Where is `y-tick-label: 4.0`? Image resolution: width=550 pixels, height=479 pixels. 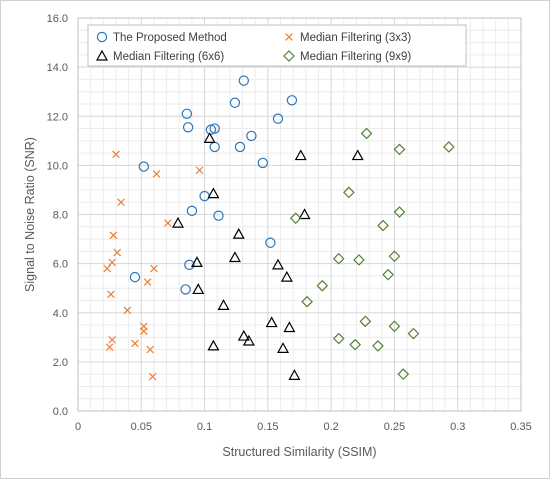 y-tick-label: 4.0 is located at coordinates (60, 314).